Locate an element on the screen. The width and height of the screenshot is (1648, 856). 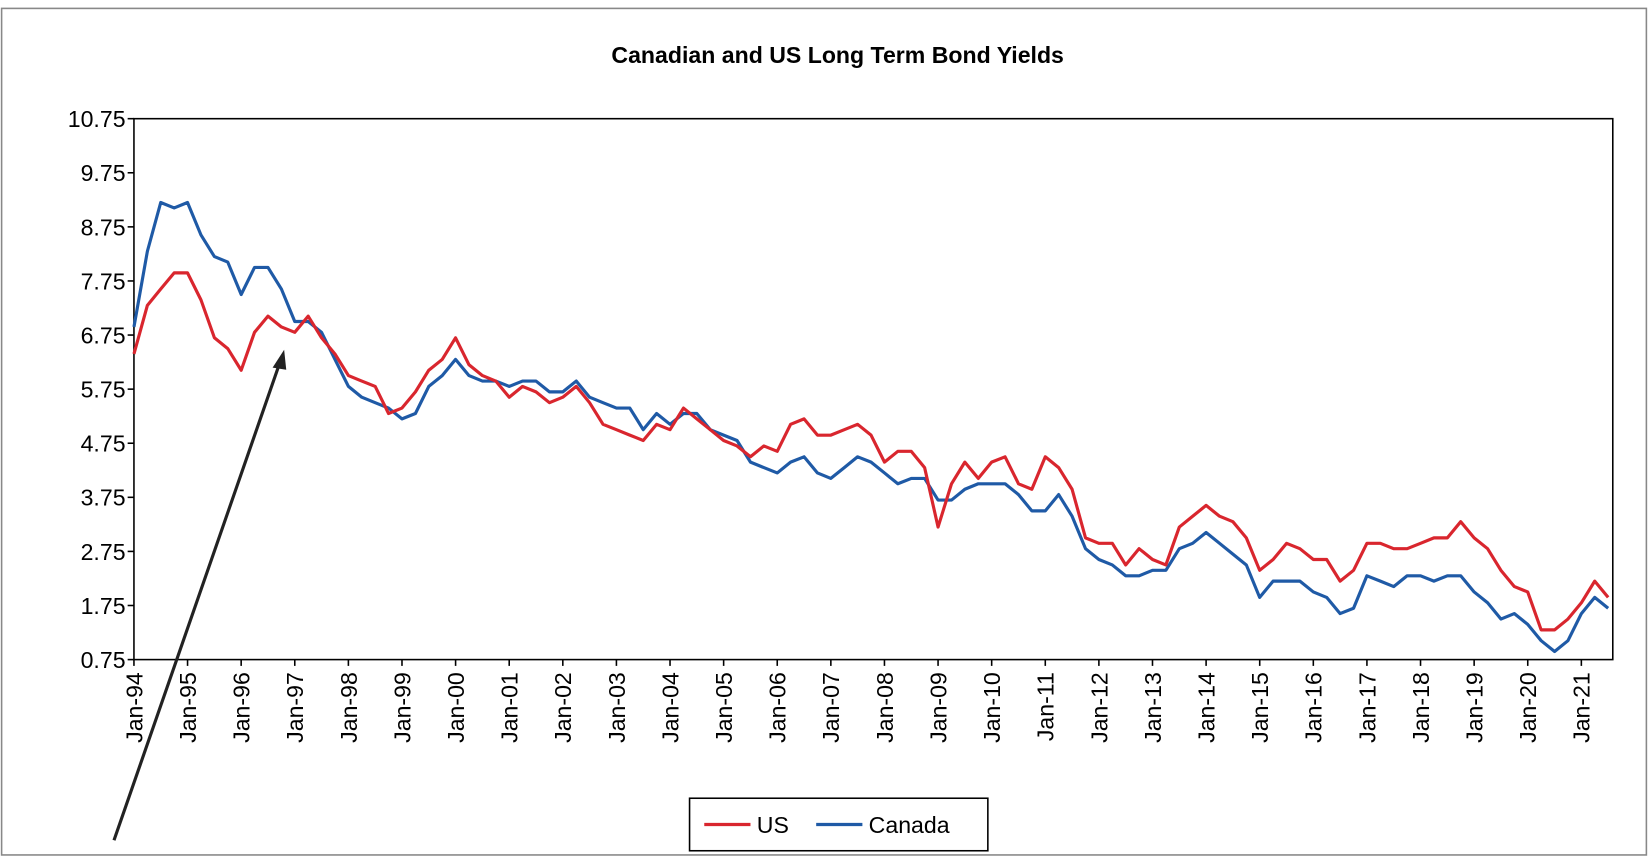
x-tick-label: Jan-18 is located at coordinates (1421, 707).